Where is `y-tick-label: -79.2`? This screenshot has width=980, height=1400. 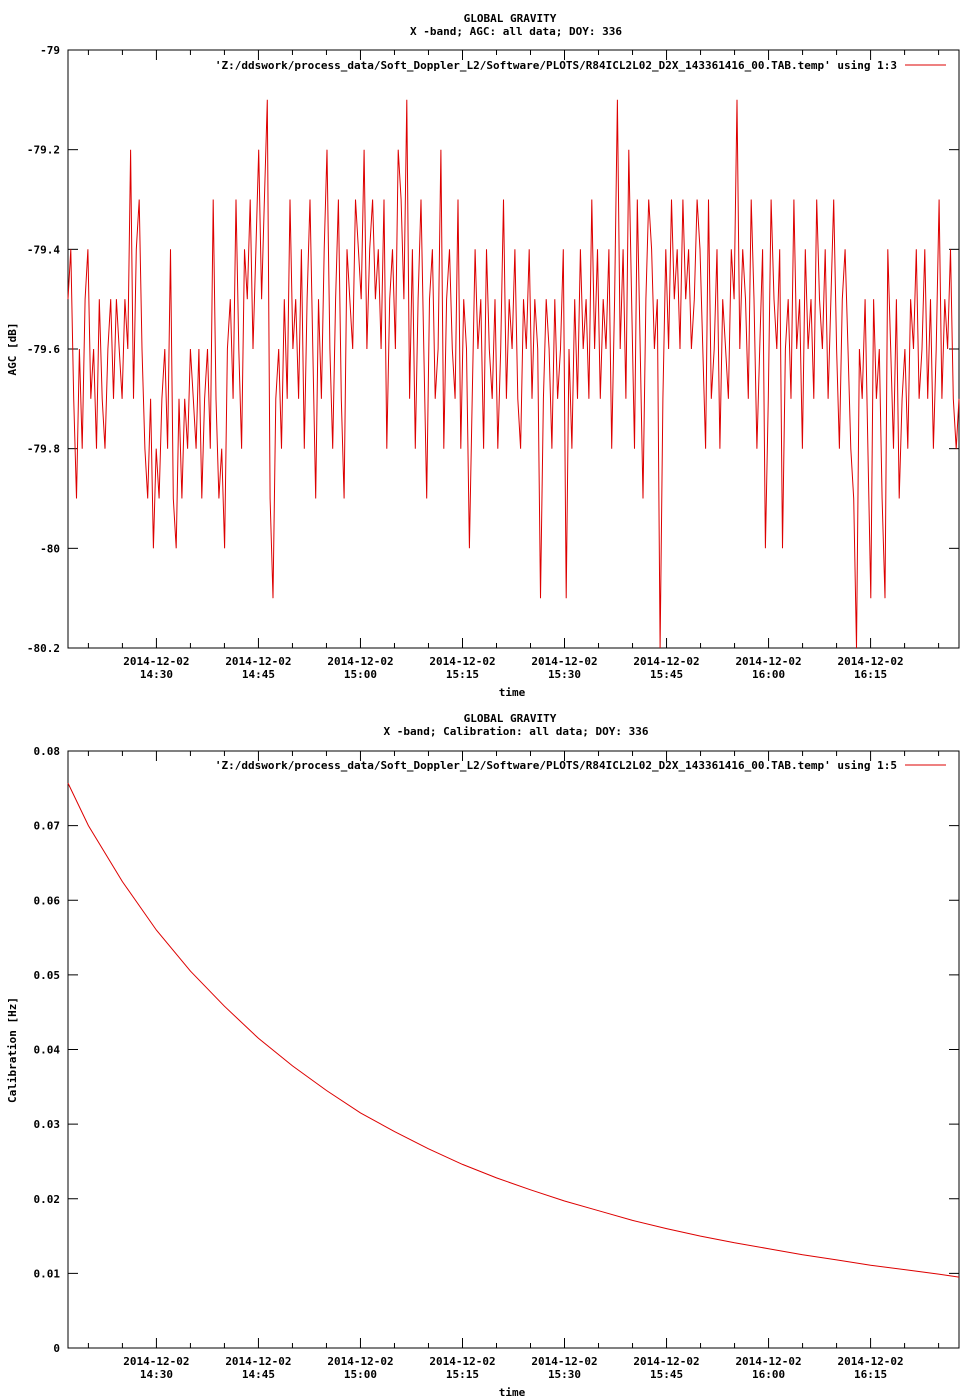
y-tick-label: -79.2 is located at coordinates (43, 150).